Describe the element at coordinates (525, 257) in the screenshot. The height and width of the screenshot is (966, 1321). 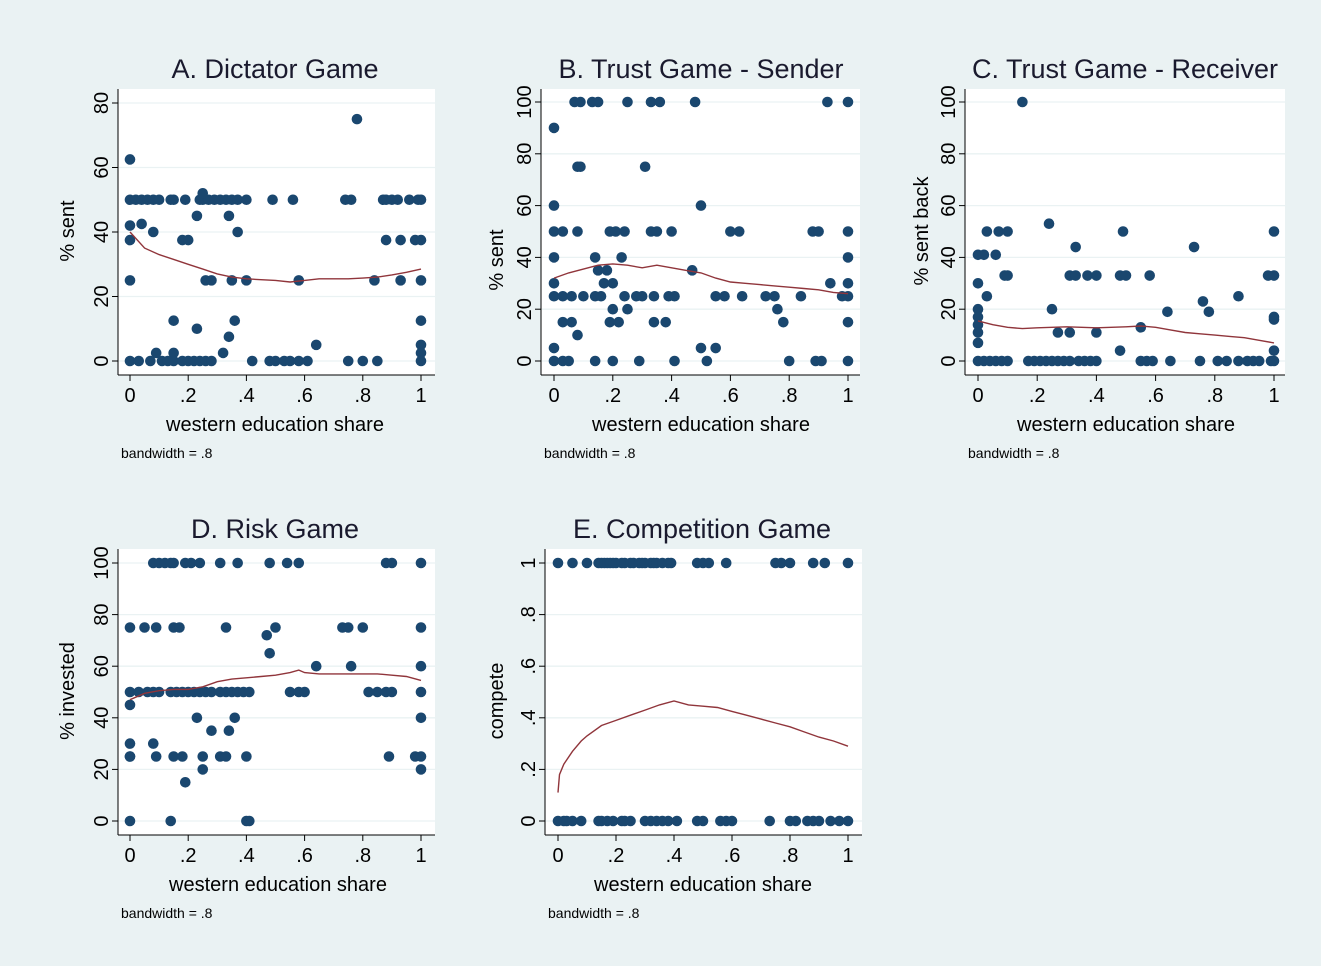
I see `y-tick-label: 40` at that location.